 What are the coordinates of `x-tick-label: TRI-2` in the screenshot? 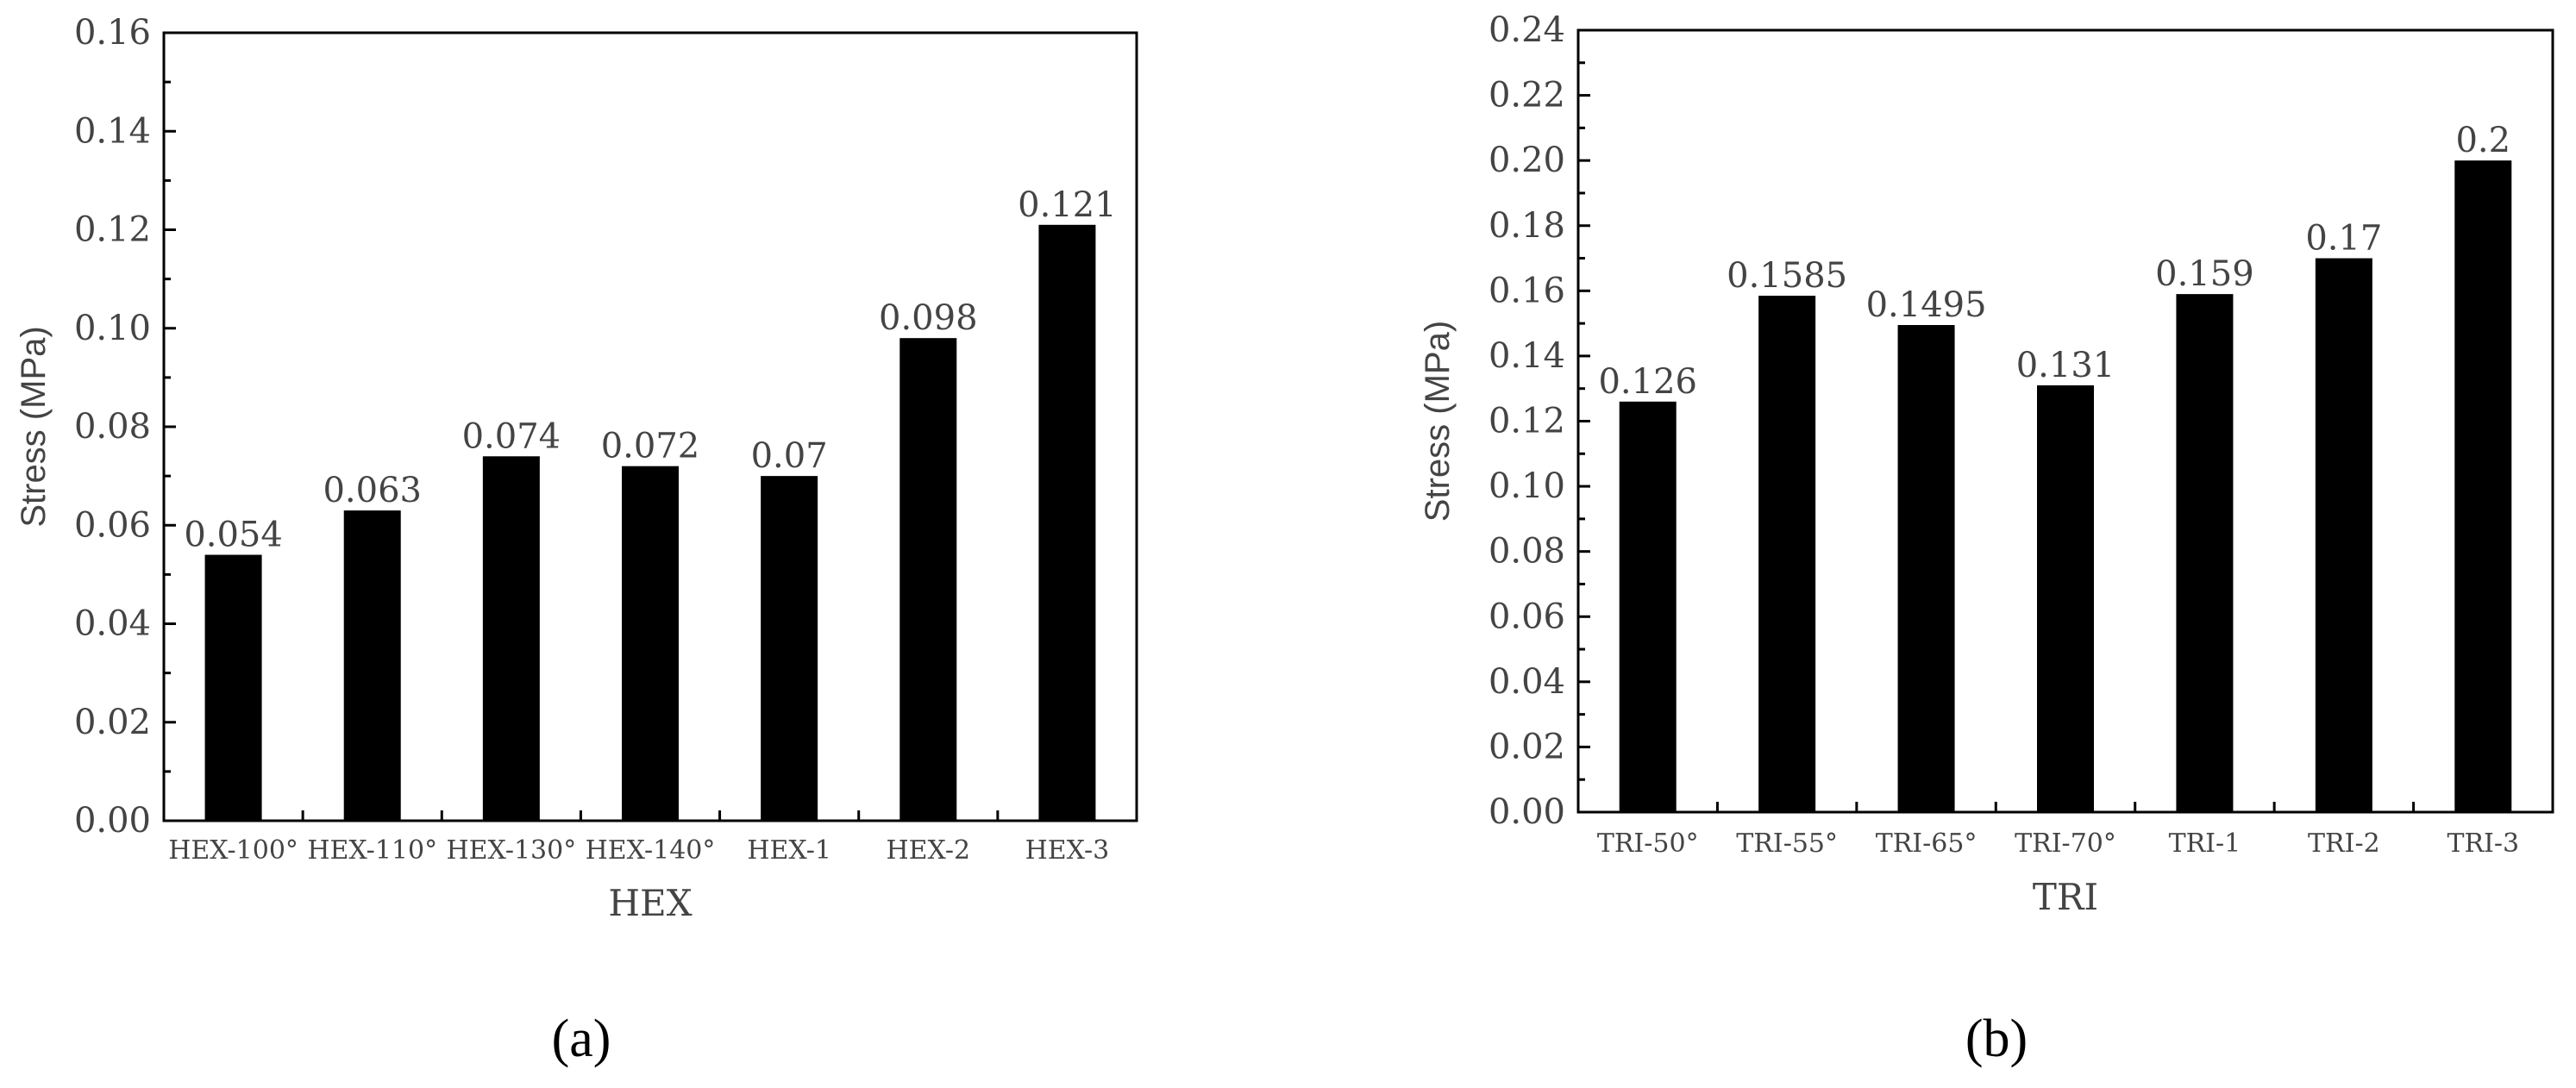 It's located at (2344, 844).